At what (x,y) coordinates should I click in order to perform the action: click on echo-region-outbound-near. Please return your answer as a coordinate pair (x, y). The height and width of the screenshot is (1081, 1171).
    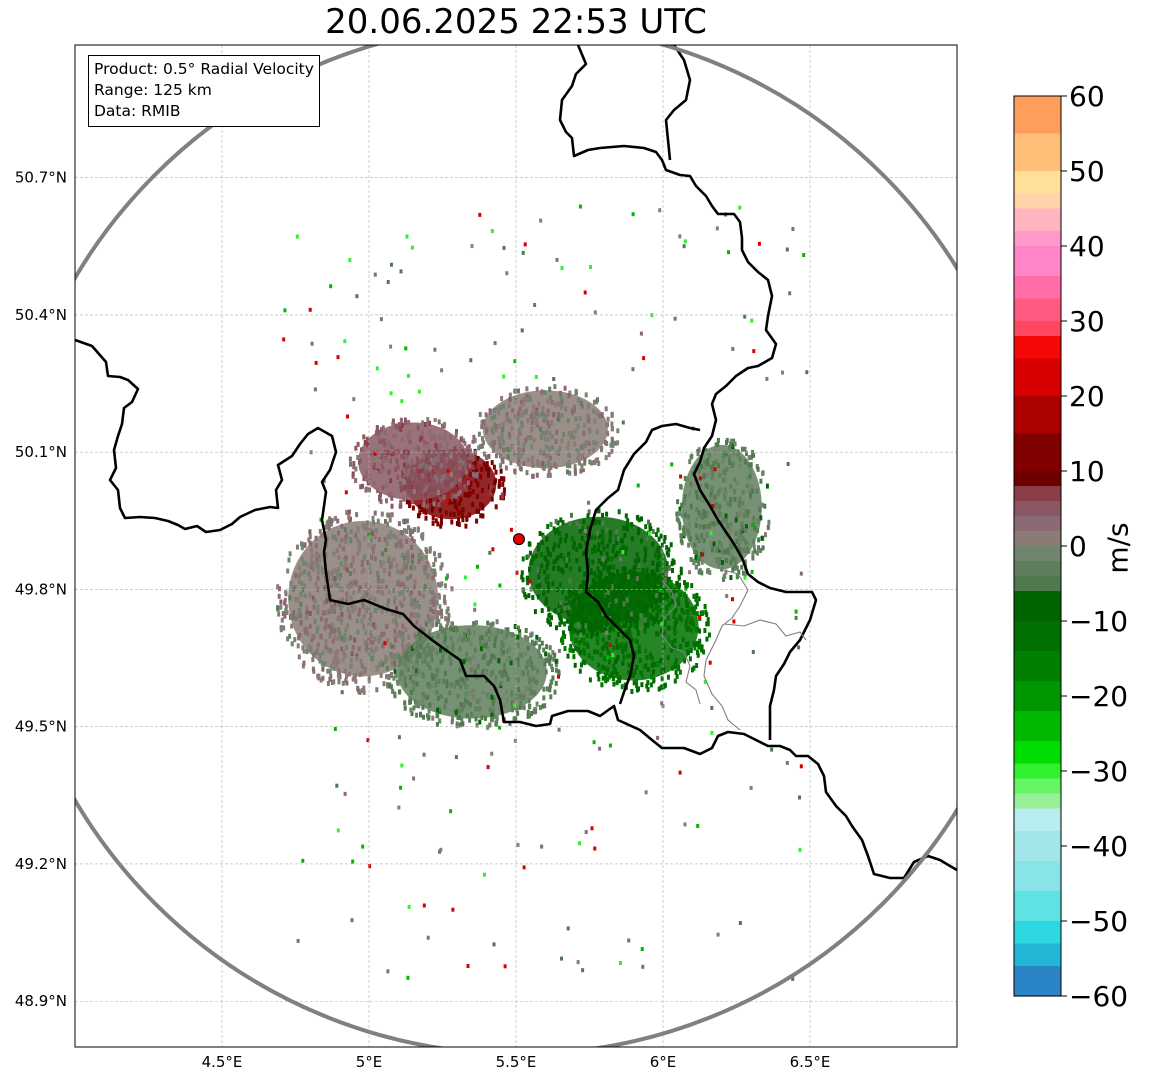
    Looking at the image, I should click on (601, 573).